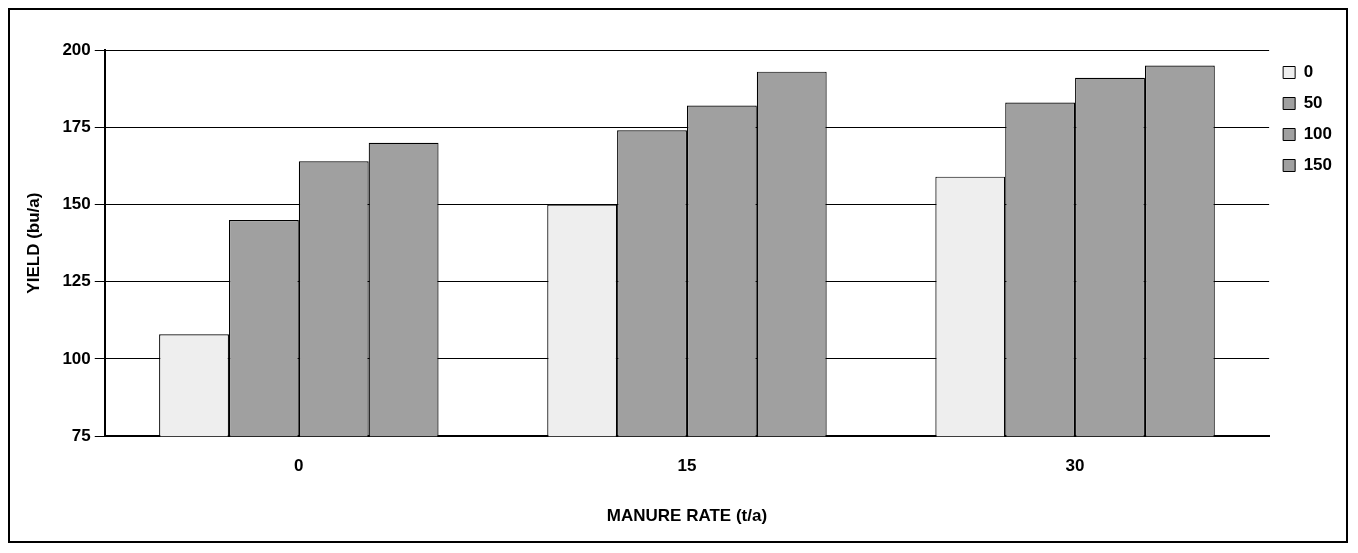  What do you see at coordinates (76, 358) in the screenshot?
I see `y-tick-label: 100` at bounding box center [76, 358].